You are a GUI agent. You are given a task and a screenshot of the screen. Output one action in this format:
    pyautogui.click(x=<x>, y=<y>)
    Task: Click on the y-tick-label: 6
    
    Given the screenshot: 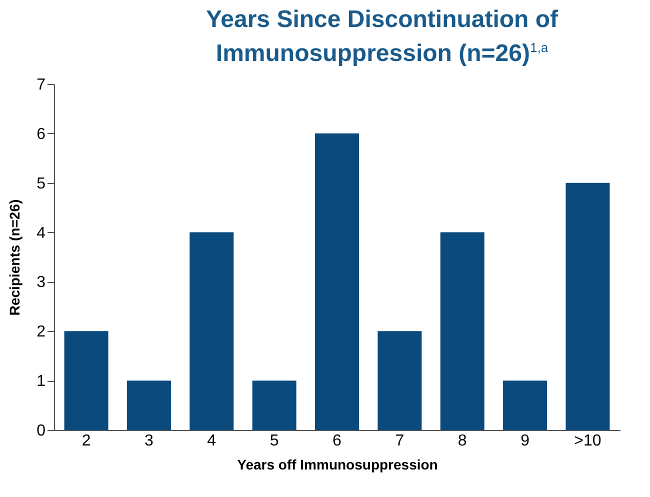 What is the action you would take?
    pyautogui.click(x=41, y=134)
    